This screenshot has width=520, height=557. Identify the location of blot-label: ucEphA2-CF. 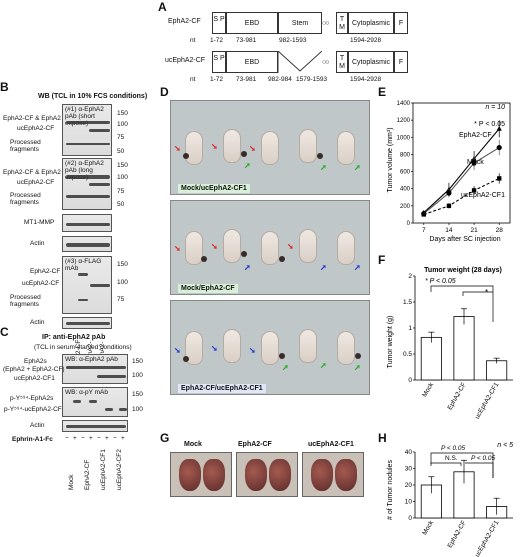
(36, 182).